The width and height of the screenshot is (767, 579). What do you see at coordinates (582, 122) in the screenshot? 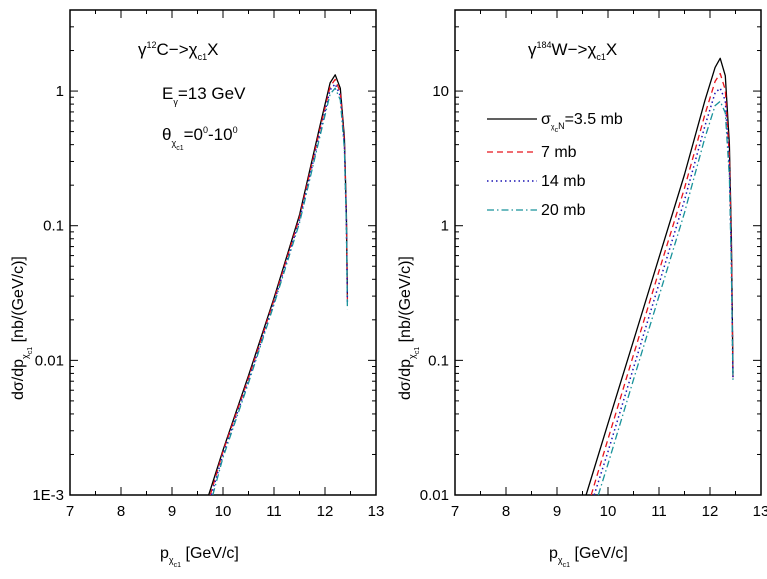
I see `legend-label-3p5mb: σχcN=3.5 mb` at bounding box center [582, 122].